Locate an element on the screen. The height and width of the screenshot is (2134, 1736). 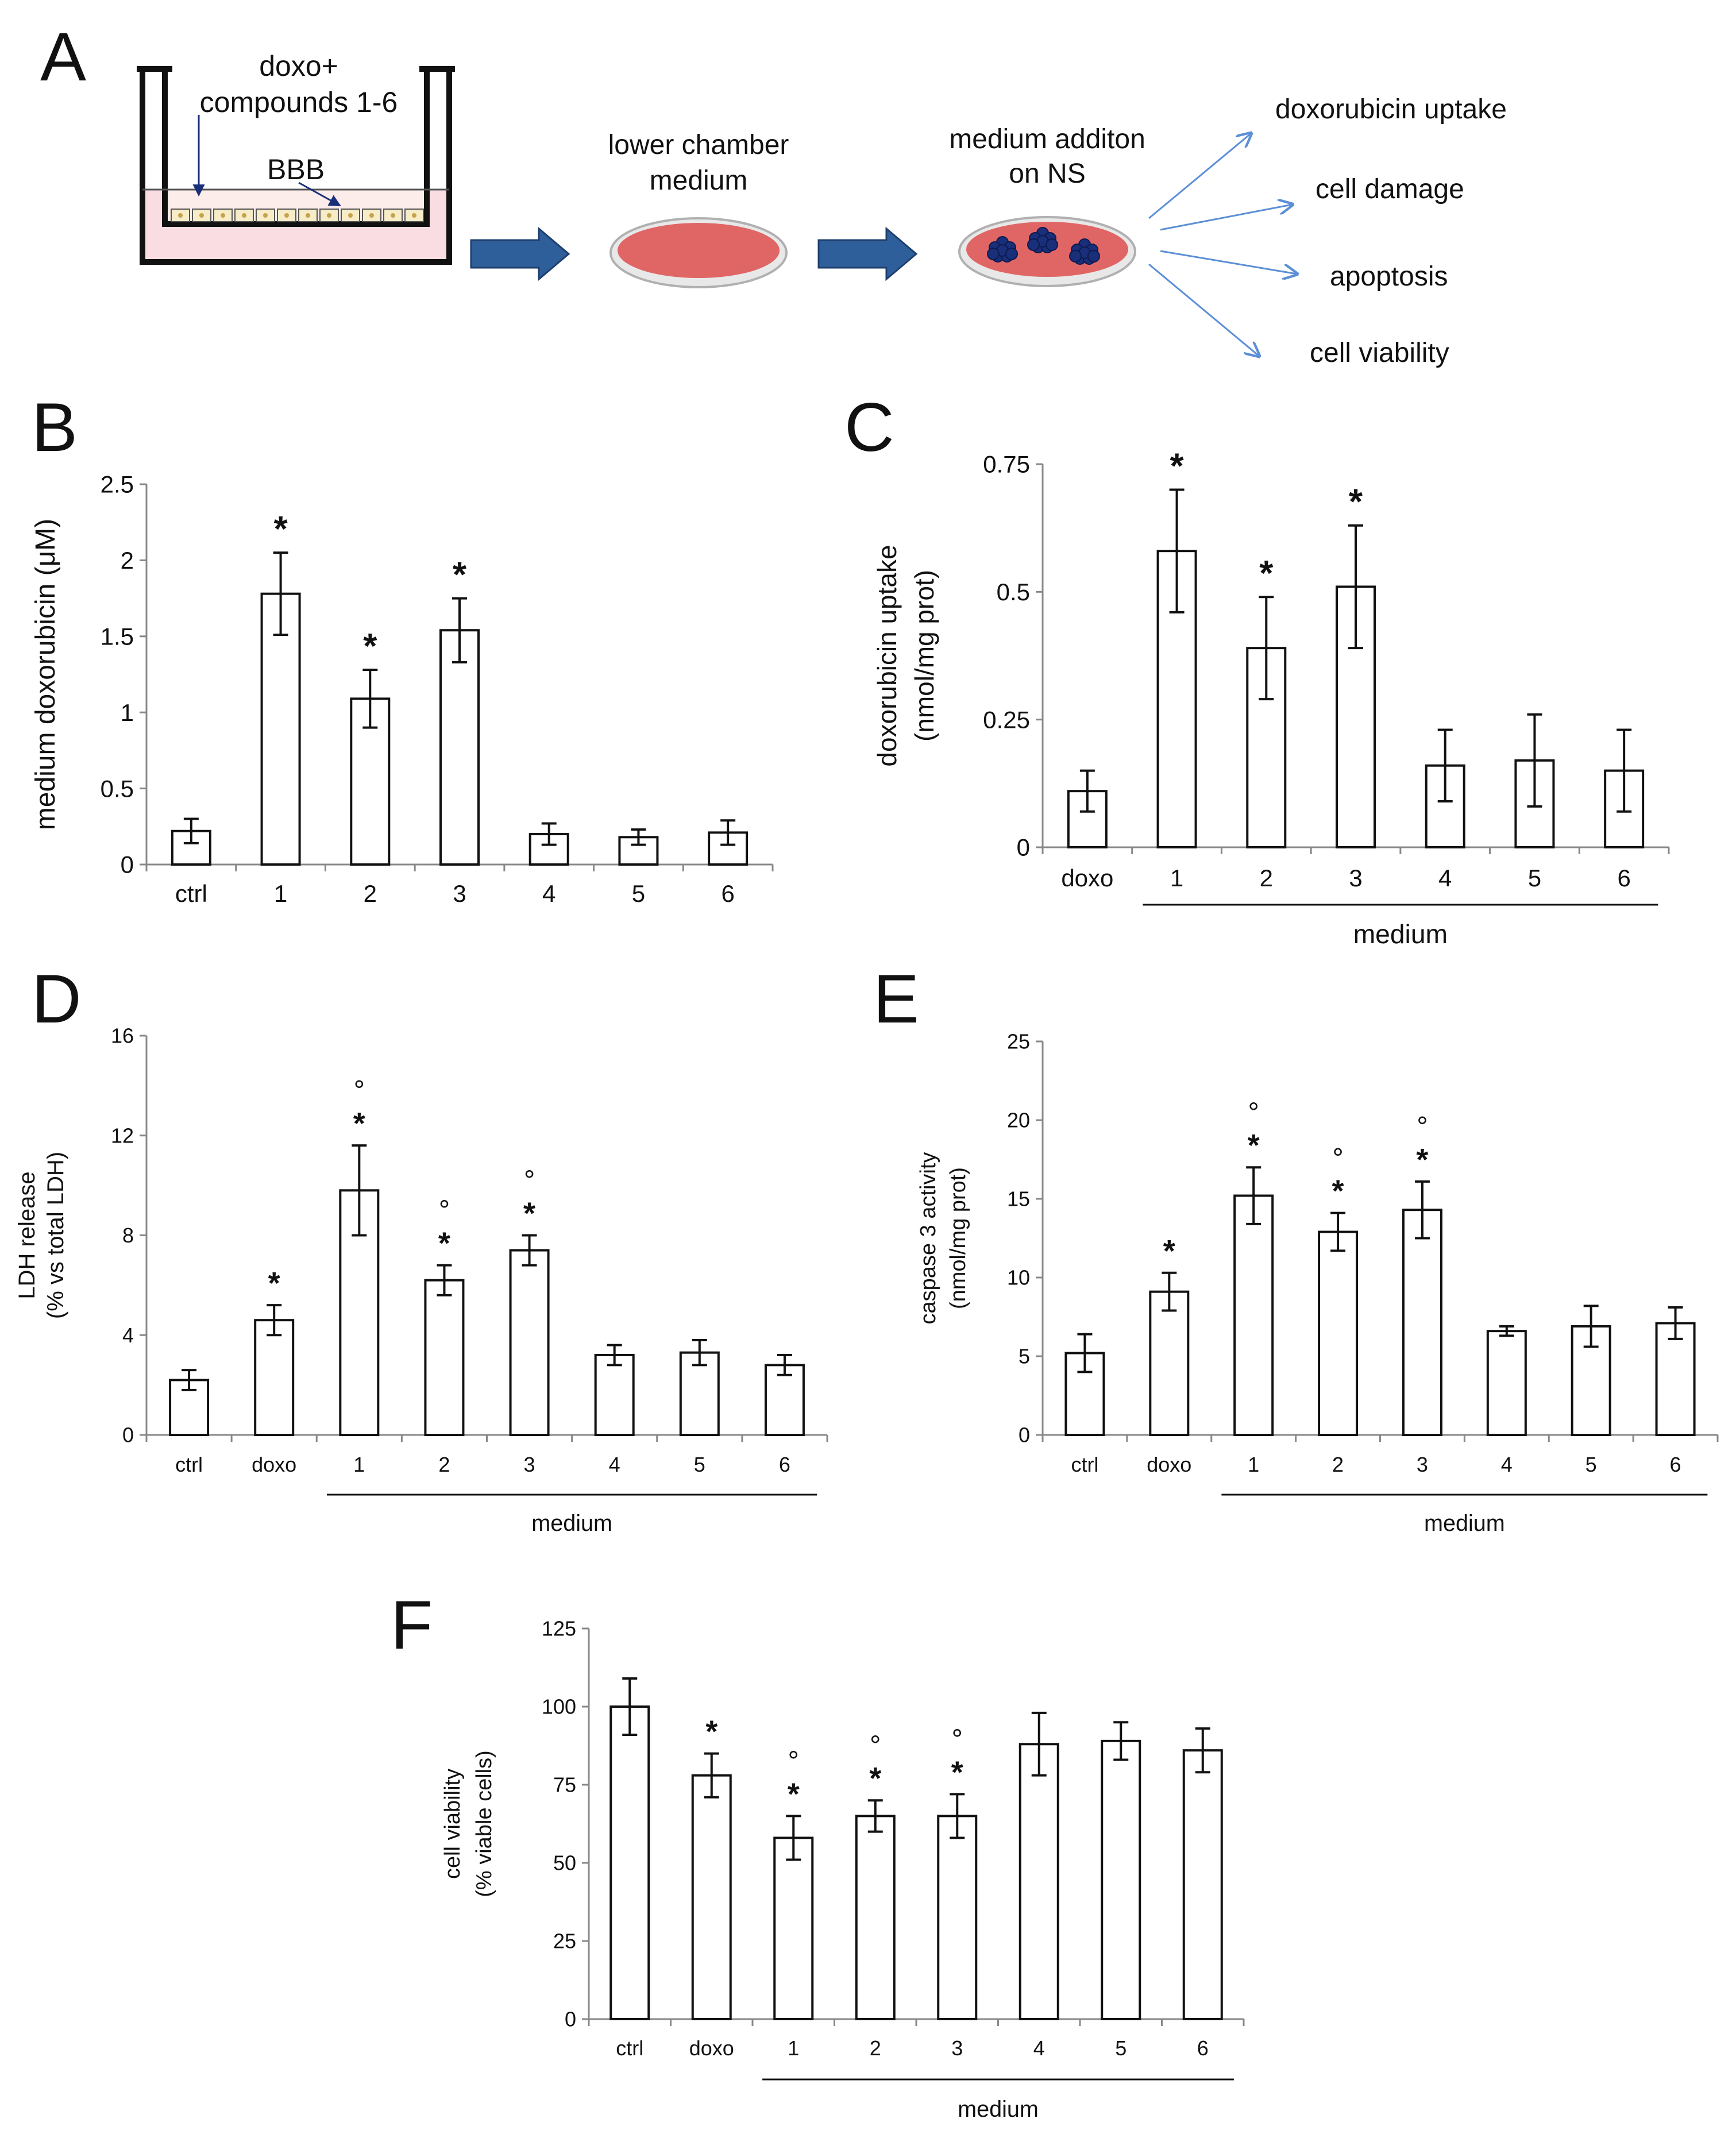
category-label: 2 is located at coordinates (1338, 1464).